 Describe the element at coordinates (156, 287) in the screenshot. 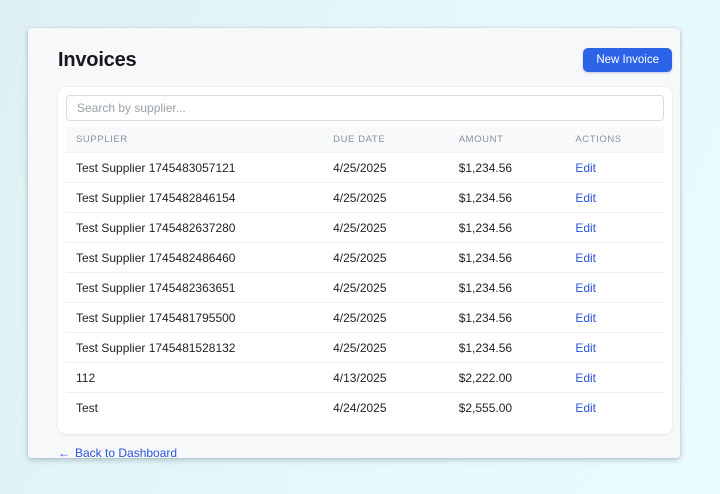

I see `cell-supplier: Test Supplier 1745482363651` at that location.